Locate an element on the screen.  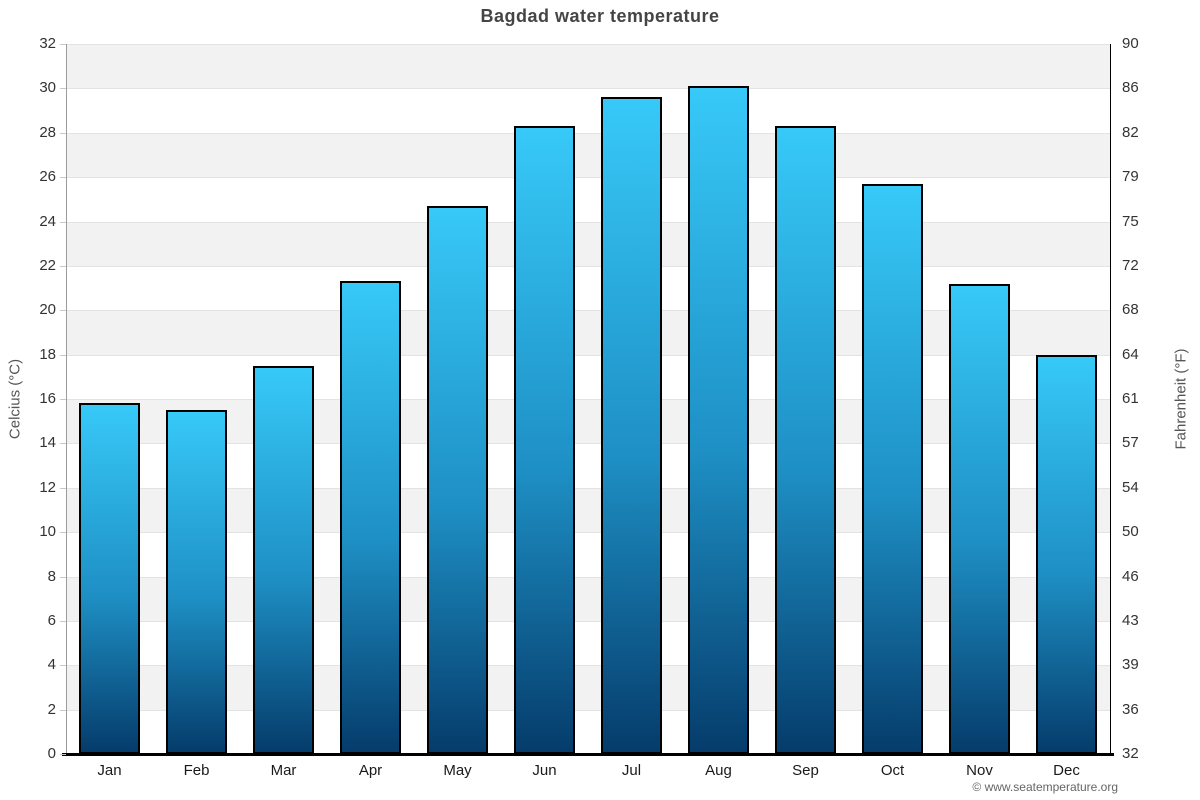
month-label-aug: Aug is located at coordinates (718, 770).